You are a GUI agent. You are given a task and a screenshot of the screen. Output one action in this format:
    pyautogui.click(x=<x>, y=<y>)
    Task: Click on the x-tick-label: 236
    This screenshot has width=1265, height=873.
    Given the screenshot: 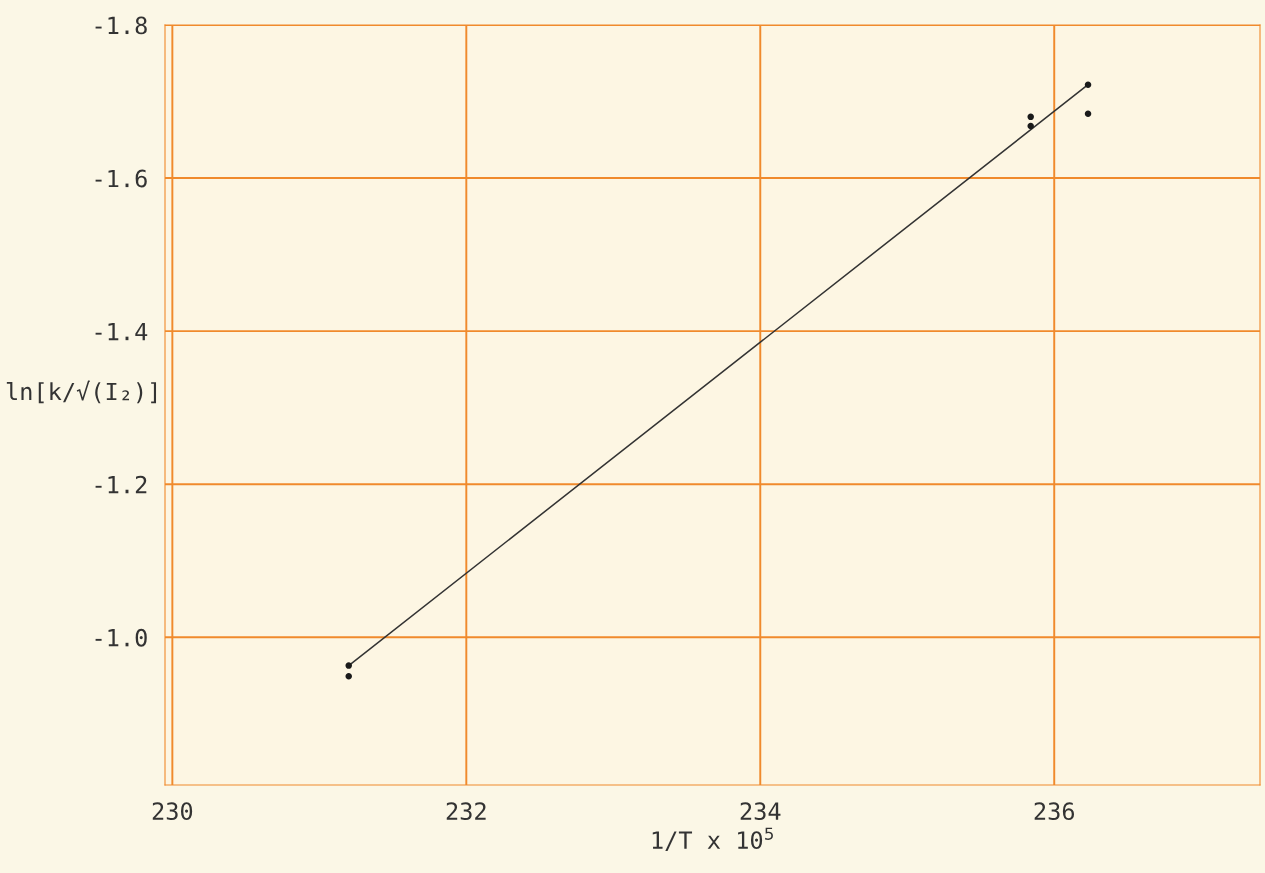 What is the action you would take?
    pyautogui.click(x=1054, y=811)
    